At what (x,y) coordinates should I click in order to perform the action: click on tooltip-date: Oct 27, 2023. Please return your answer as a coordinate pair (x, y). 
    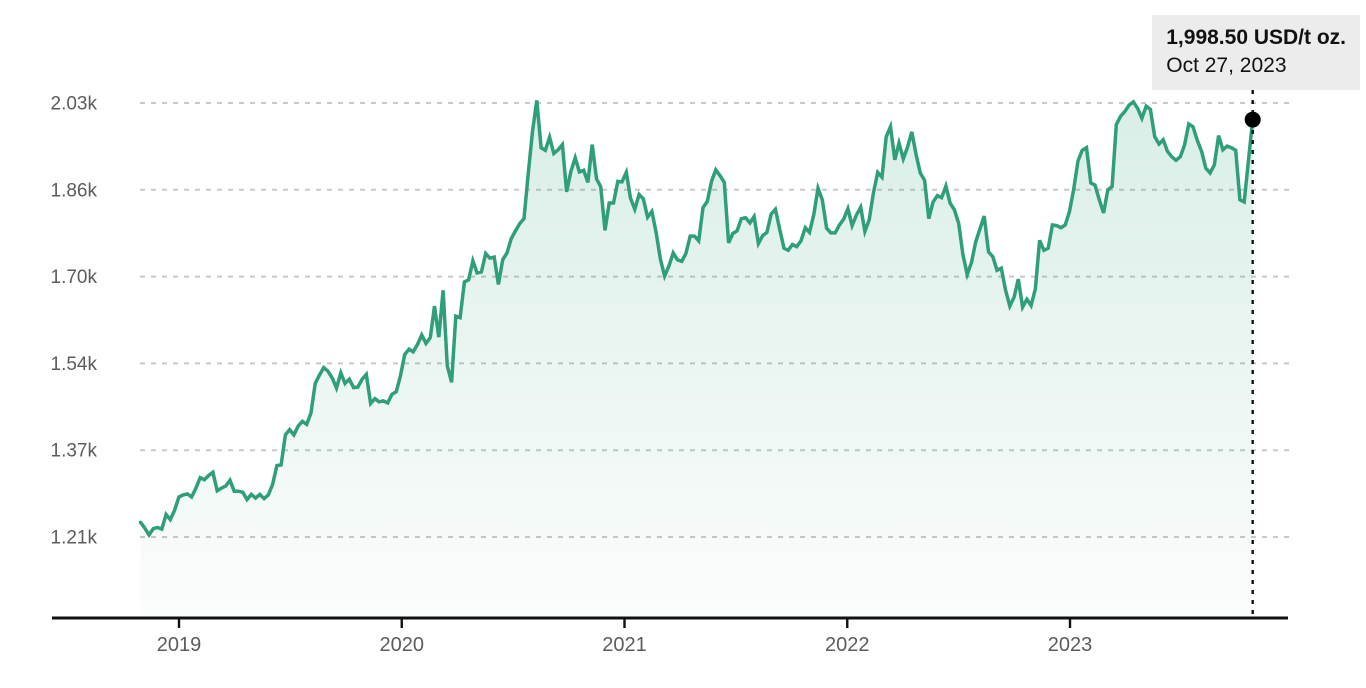
    Looking at the image, I should click on (1226, 66).